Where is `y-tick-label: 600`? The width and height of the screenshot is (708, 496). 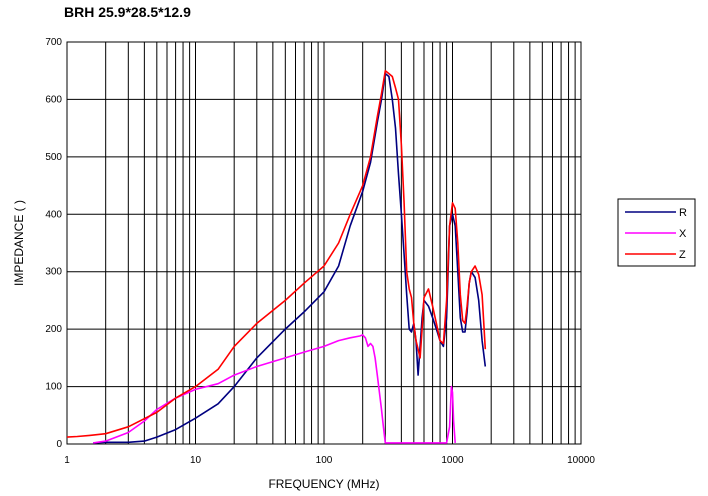
y-tick-label: 600 is located at coordinates (53, 99).